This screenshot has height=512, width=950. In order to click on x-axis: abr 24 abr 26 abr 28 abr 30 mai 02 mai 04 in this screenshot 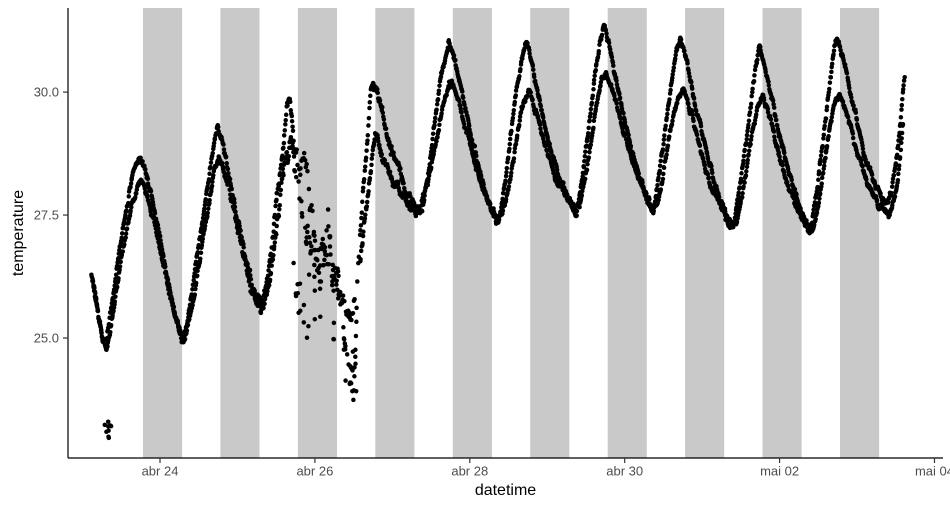, I will do `click(509, 468)`.